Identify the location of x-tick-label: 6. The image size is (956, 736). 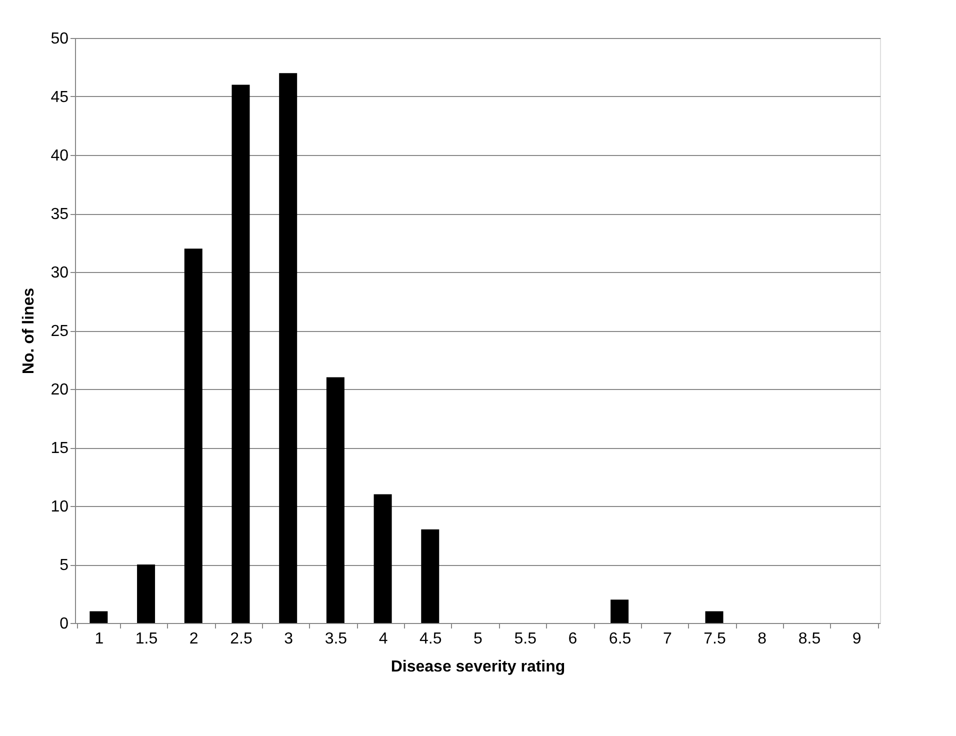
(573, 639).